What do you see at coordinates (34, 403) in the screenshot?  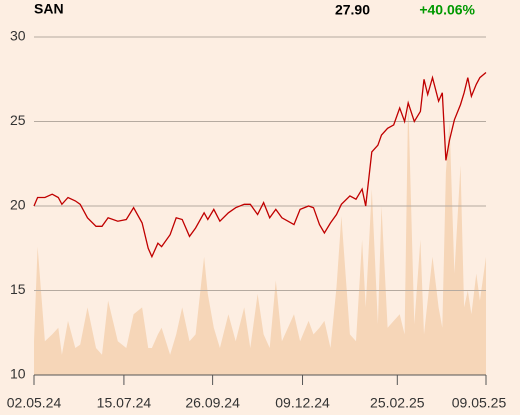 I see `x-tick-label: 02.05.24` at bounding box center [34, 403].